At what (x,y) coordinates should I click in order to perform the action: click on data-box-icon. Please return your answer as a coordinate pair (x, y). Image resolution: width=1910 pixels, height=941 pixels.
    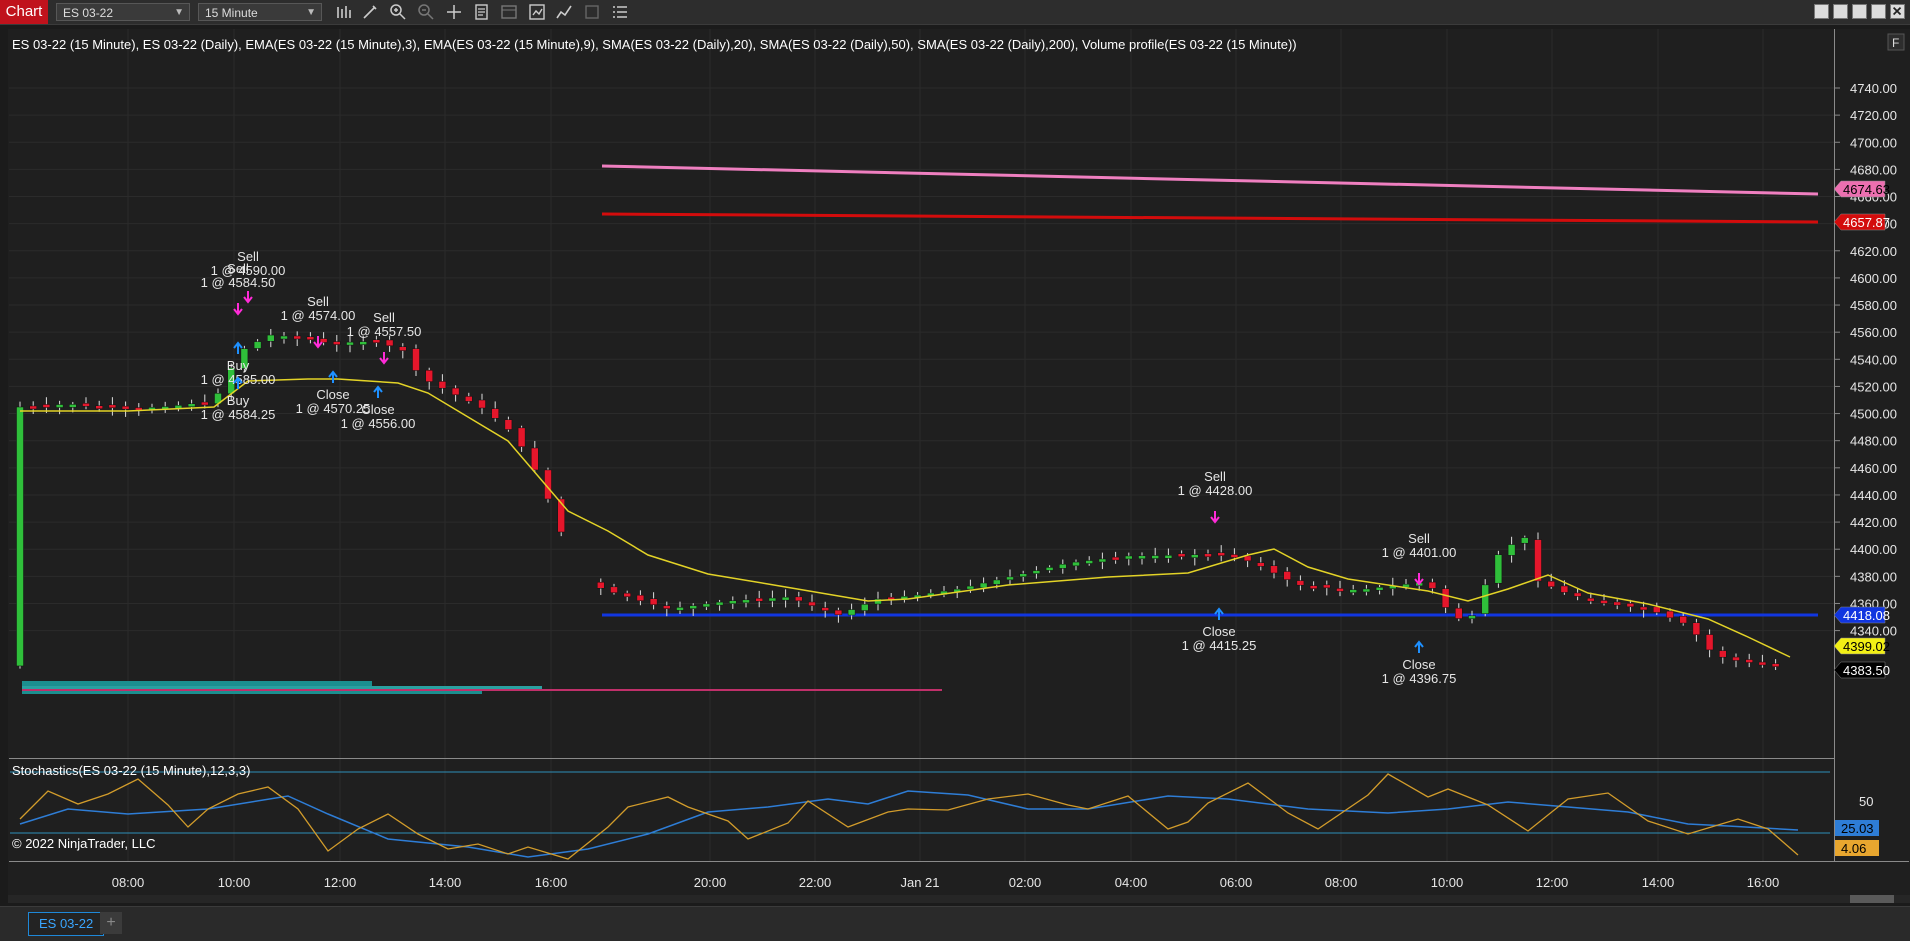
    Looking at the image, I should click on (509, 12).